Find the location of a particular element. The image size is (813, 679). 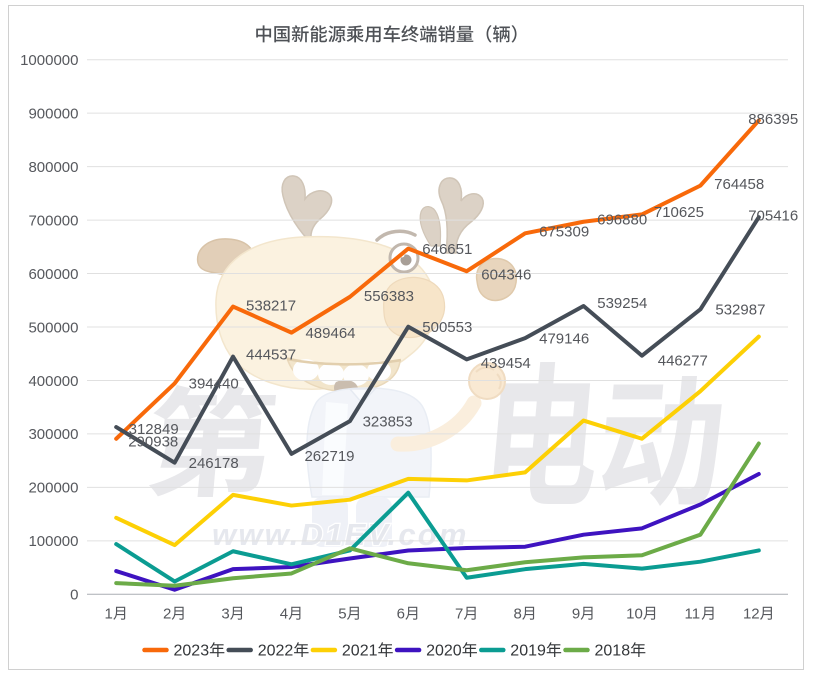

svg-text: 3 is located at coordinates (225, 614).